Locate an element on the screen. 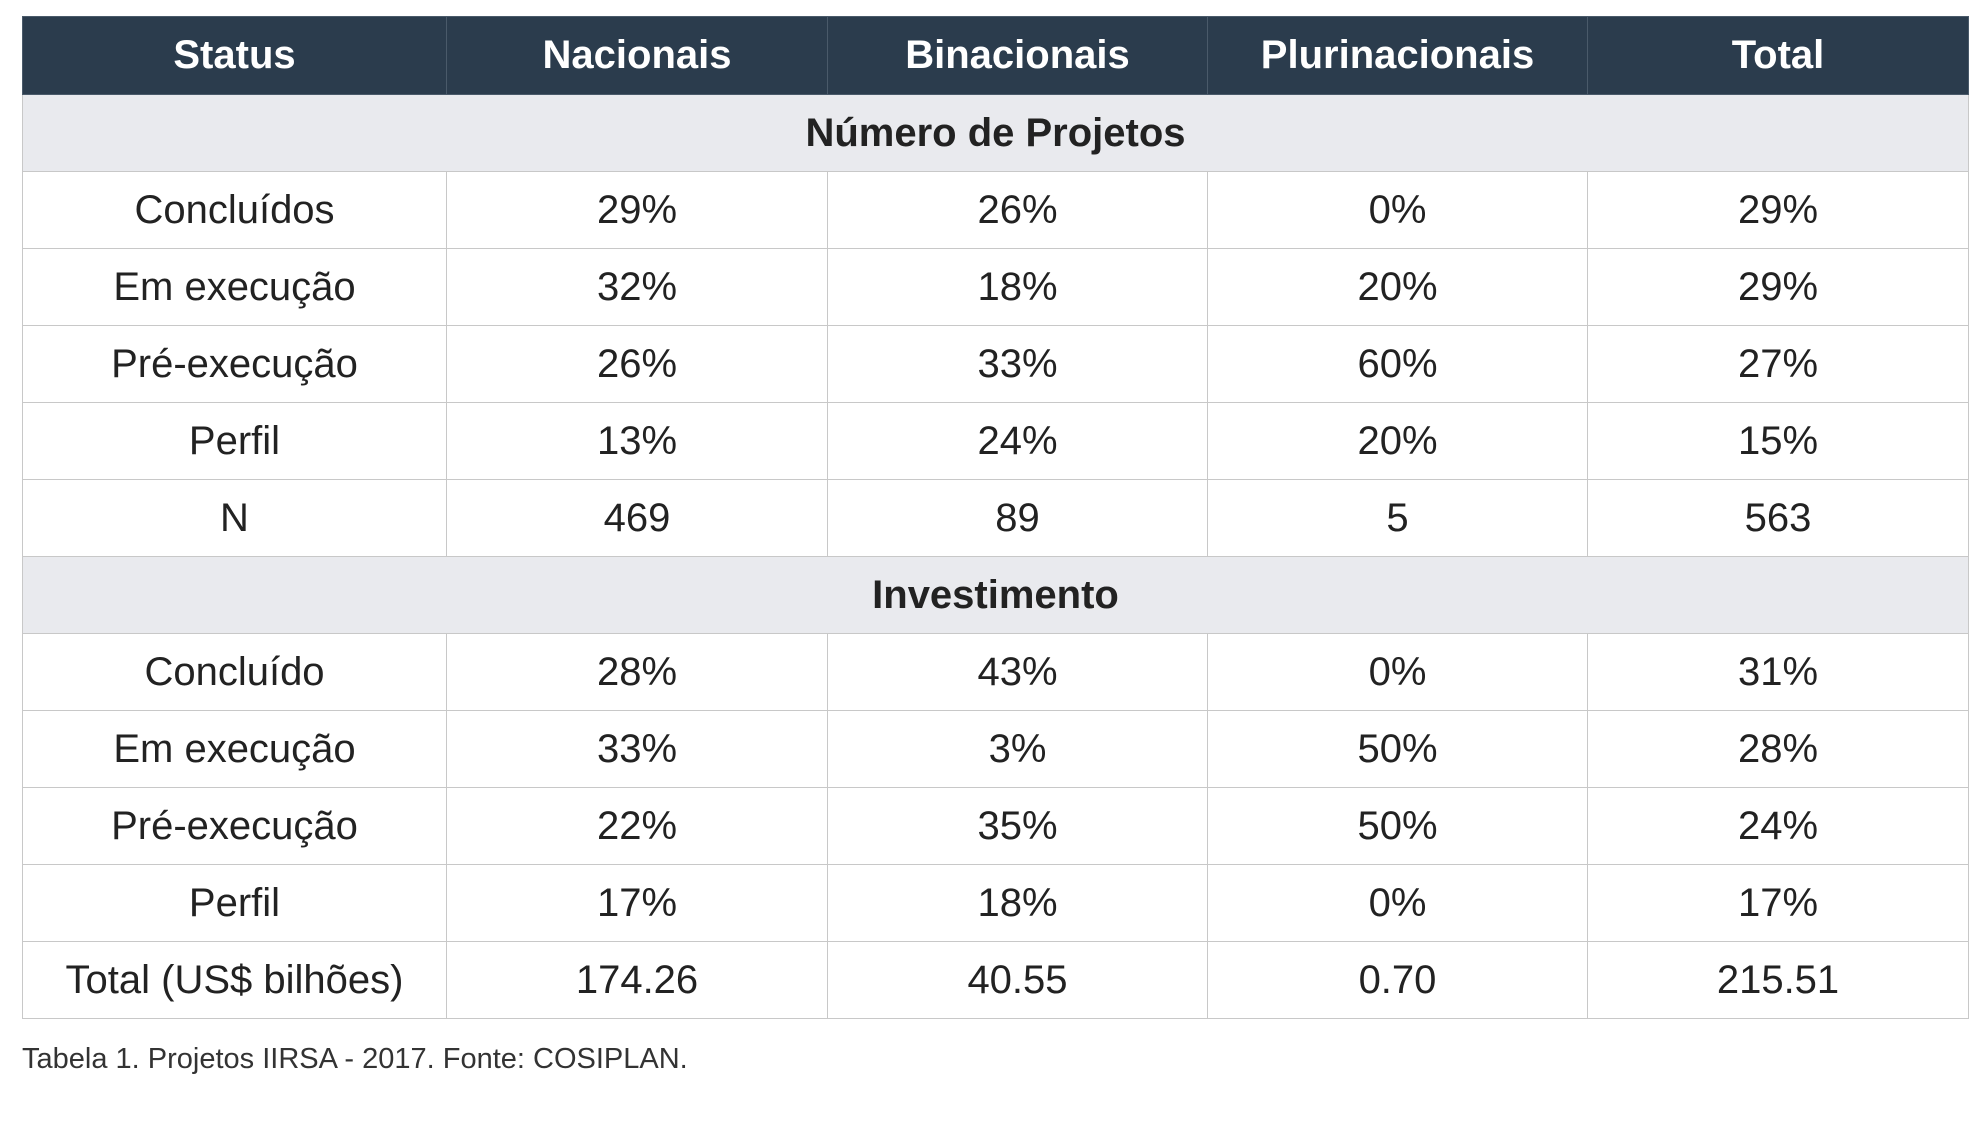 This screenshot has width=1983, height=1124. cell-total: 215.51 is located at coordinates (1778, 980).